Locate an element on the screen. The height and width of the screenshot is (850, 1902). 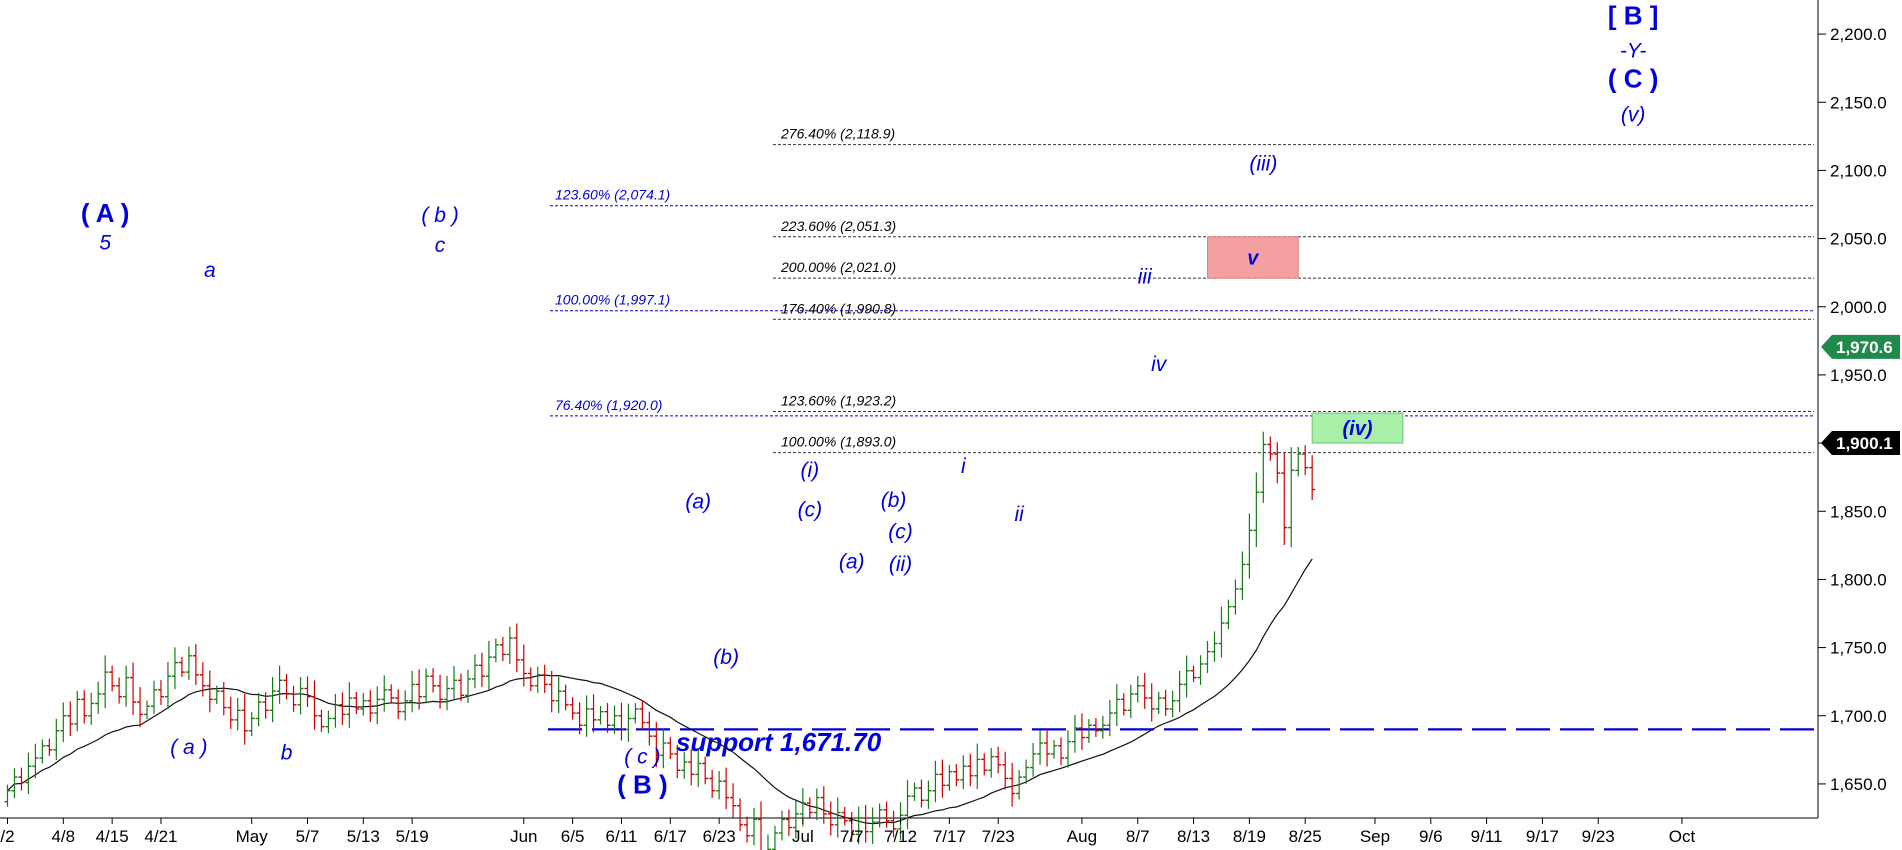
price-tick-label: 2,150.0 is located at coordinates (1858, 102).